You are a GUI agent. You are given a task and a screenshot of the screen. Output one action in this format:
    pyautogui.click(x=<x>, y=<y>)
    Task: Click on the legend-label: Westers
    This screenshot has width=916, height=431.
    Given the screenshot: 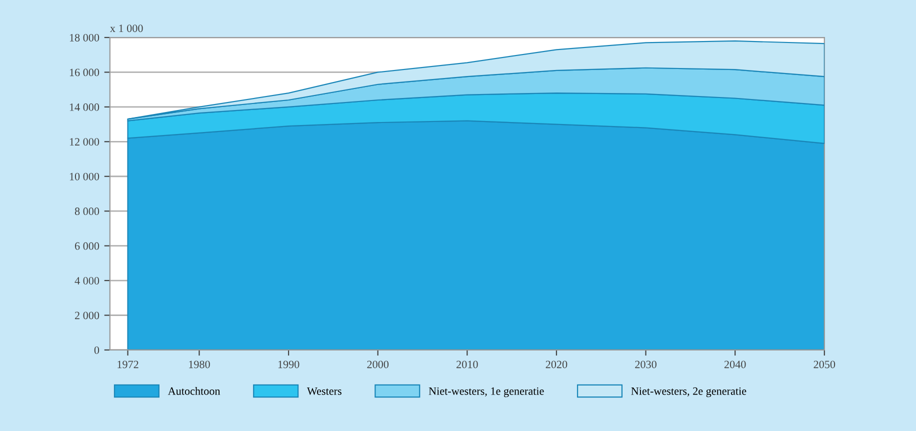 What is the action you would take?
    pyautogui.click(x=324, y=391)
    